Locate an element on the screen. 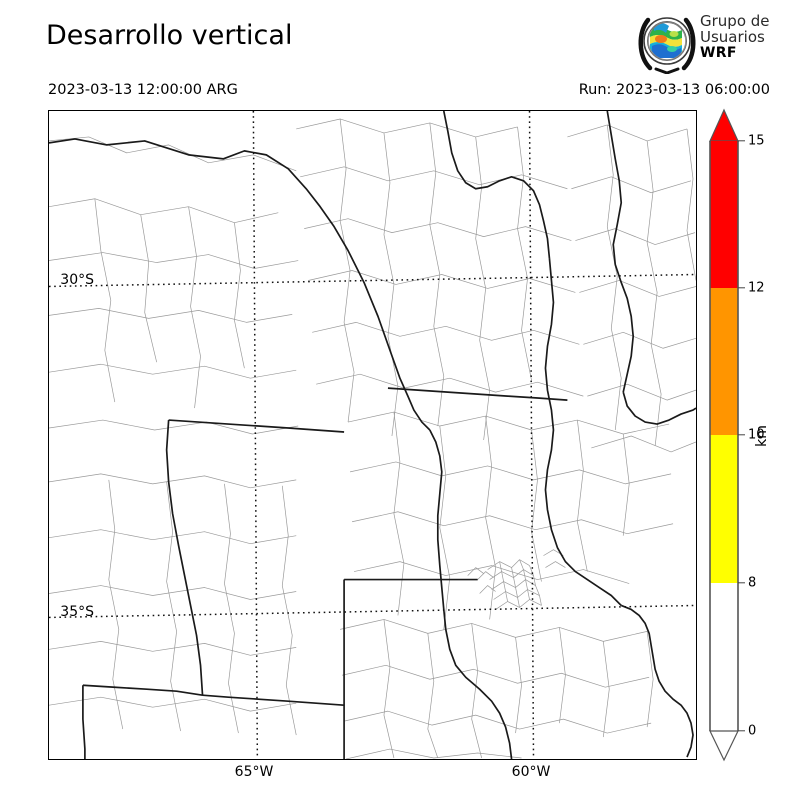 The width and height of the screenshot is (800, 800). colorbar-tick-0: 0 is located at coordinates (752, 731).